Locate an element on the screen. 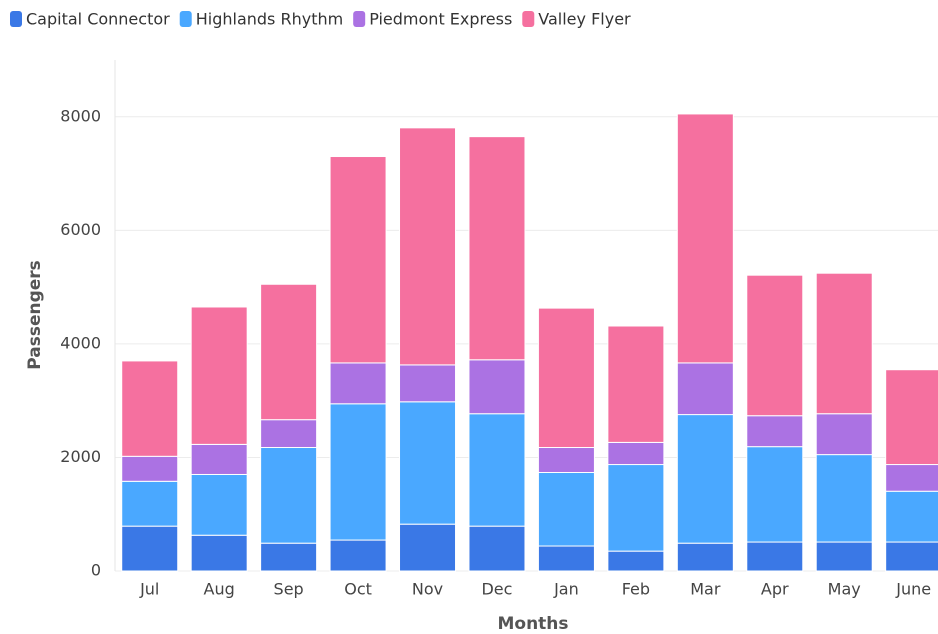 Image resolution: width=938 pixels, height=634 pixels. legend-label: Valley Flyer is located at coordinates (584, 19).